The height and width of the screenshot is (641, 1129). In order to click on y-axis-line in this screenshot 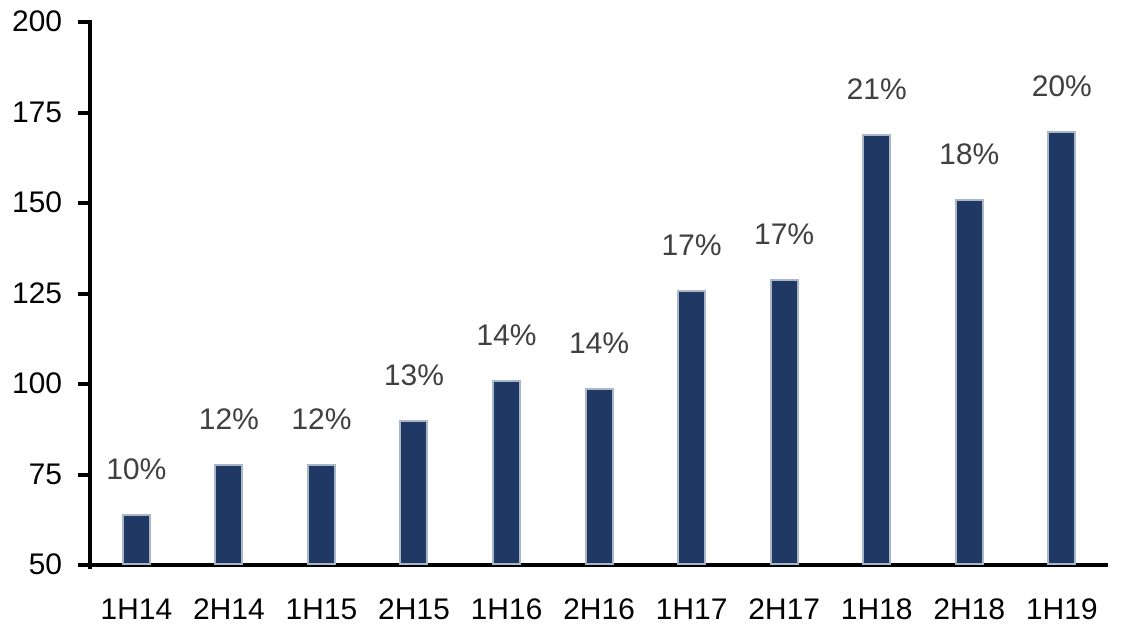, I will do `click(90, 294)`.